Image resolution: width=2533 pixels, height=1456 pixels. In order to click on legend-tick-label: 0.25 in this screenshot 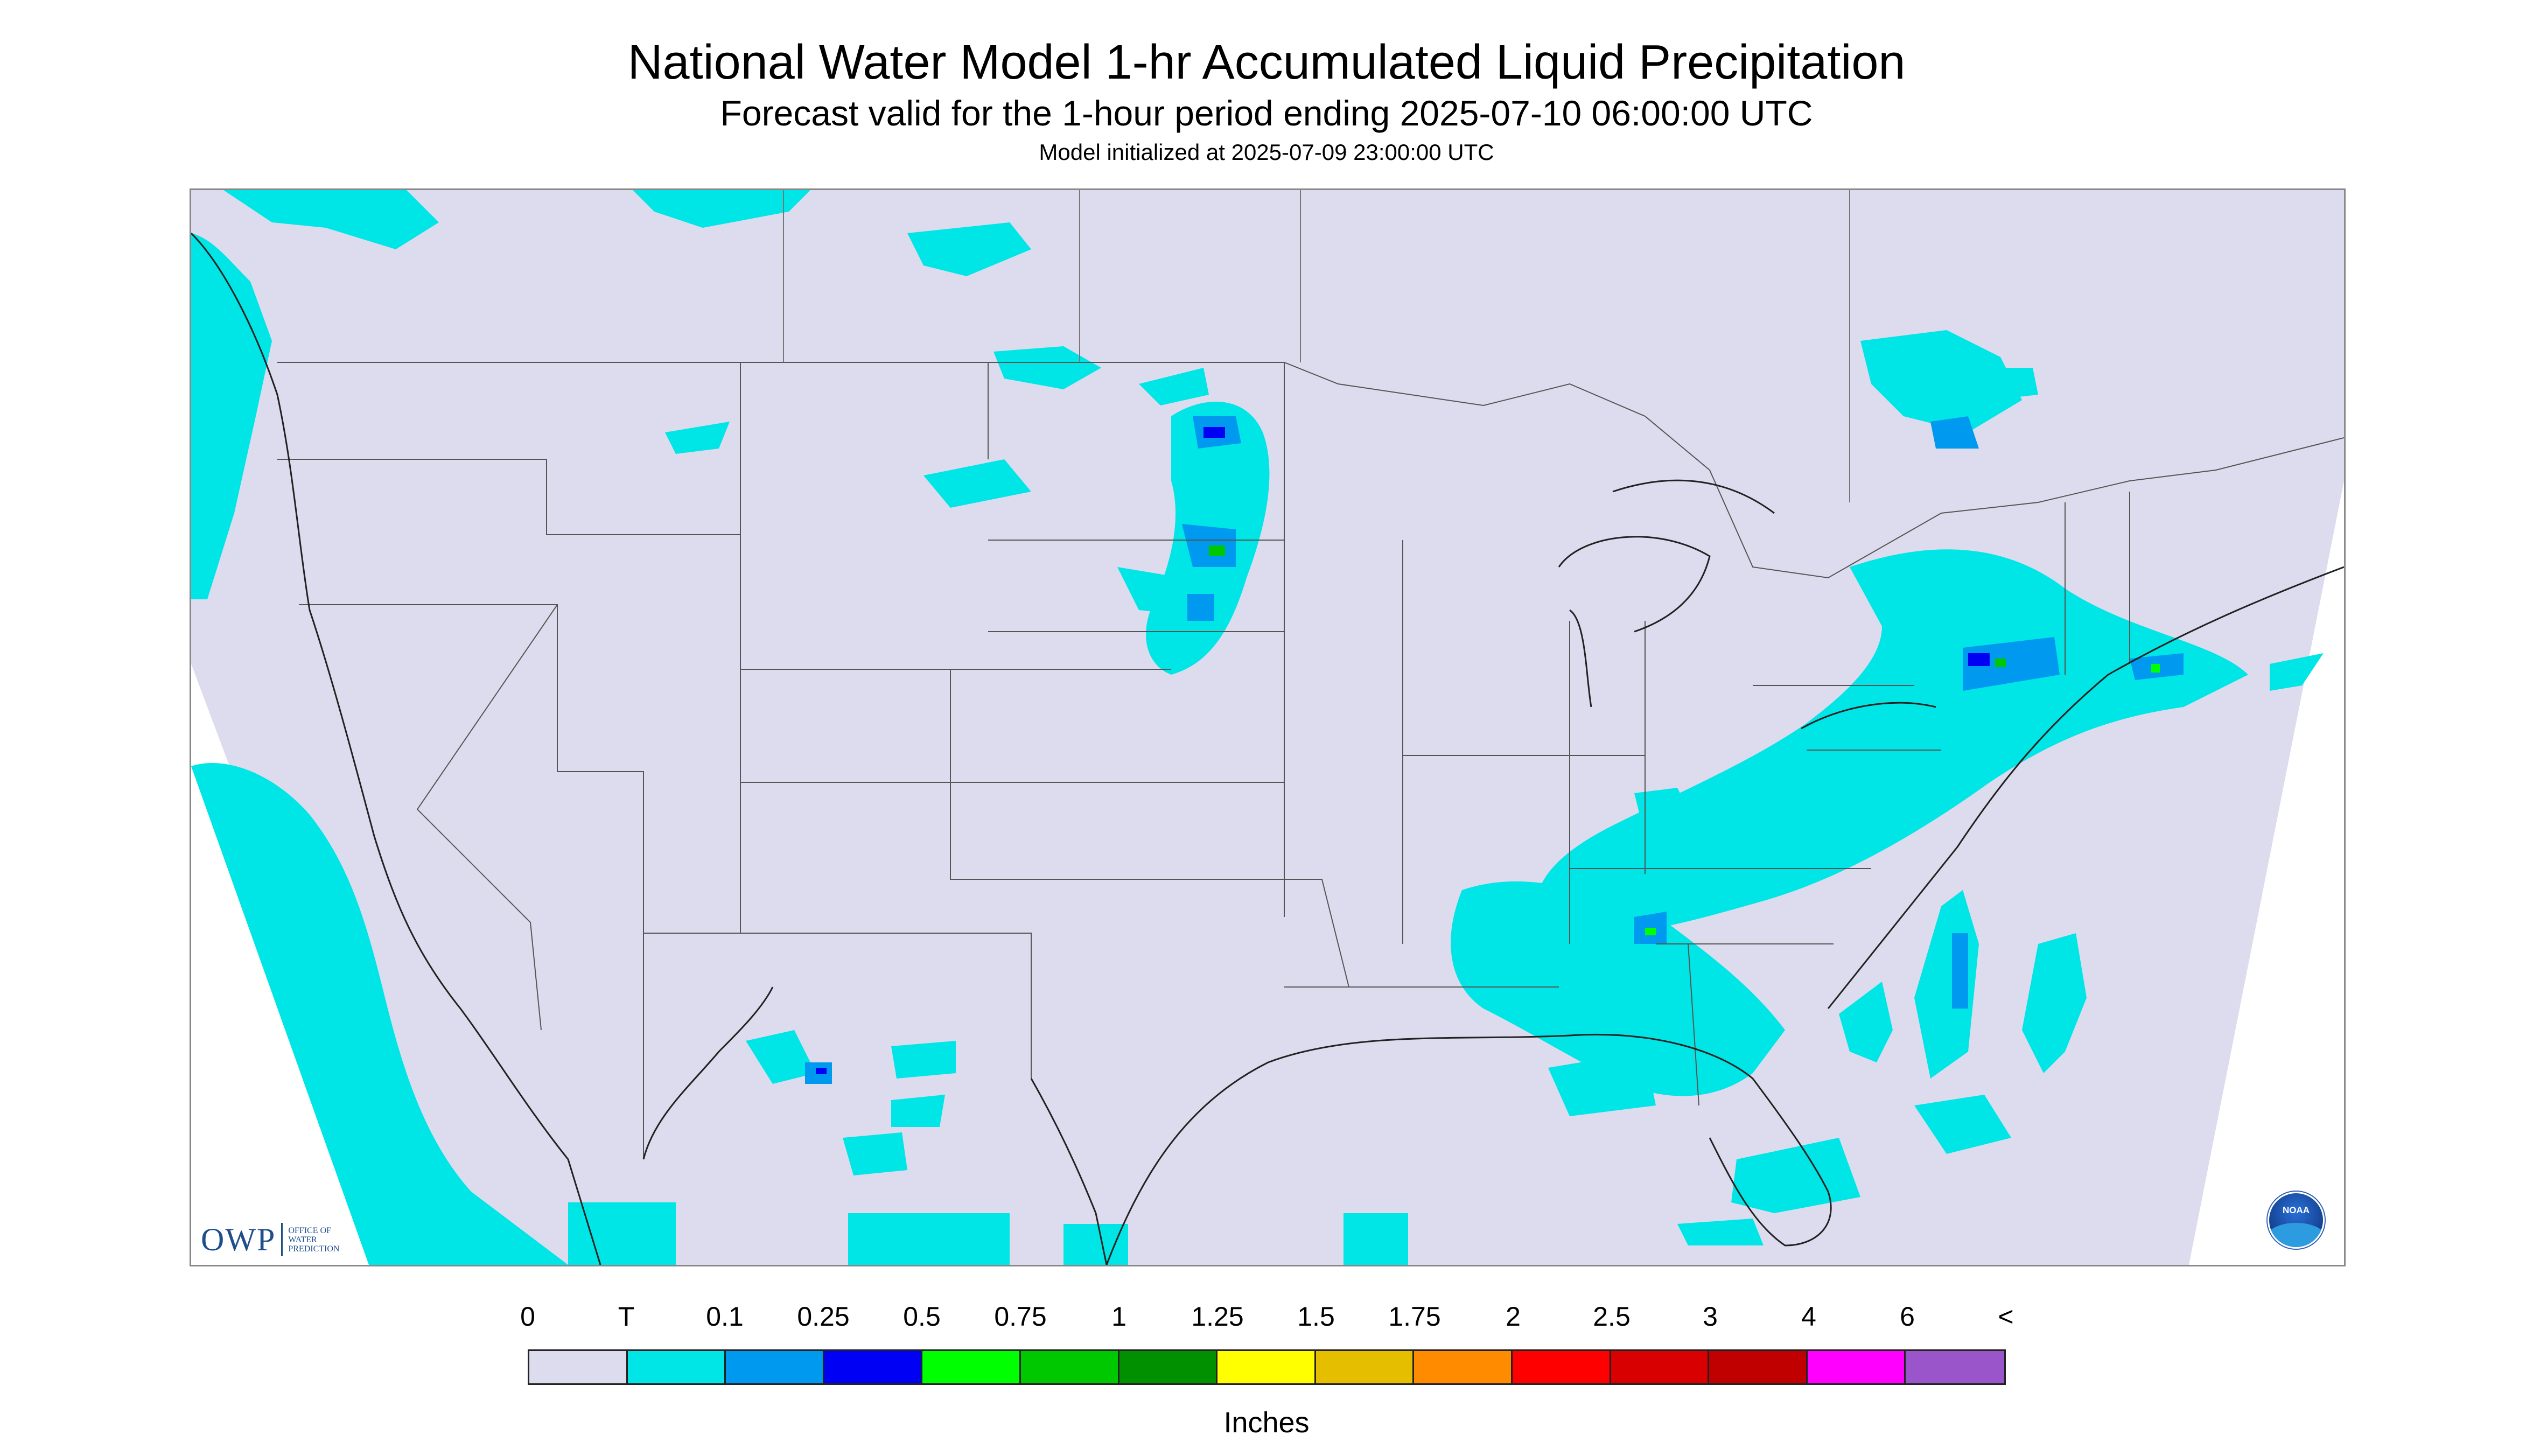, I will do `click(824, 1316)`.